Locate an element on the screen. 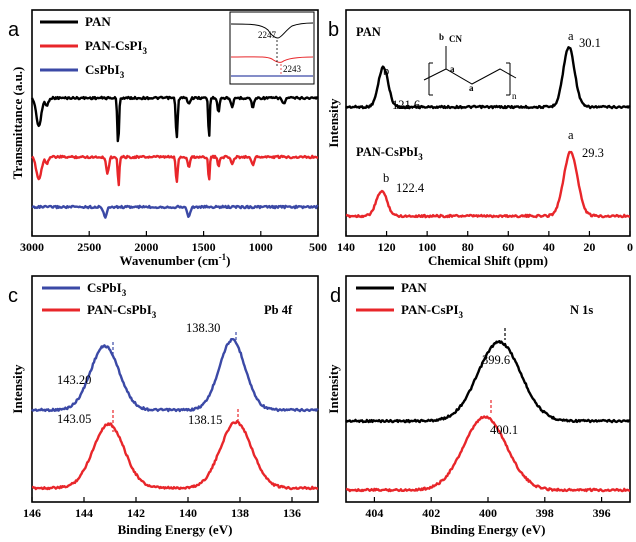  panel-a-xtick-label-2000: 2000 is located at coordinates (146, 247).